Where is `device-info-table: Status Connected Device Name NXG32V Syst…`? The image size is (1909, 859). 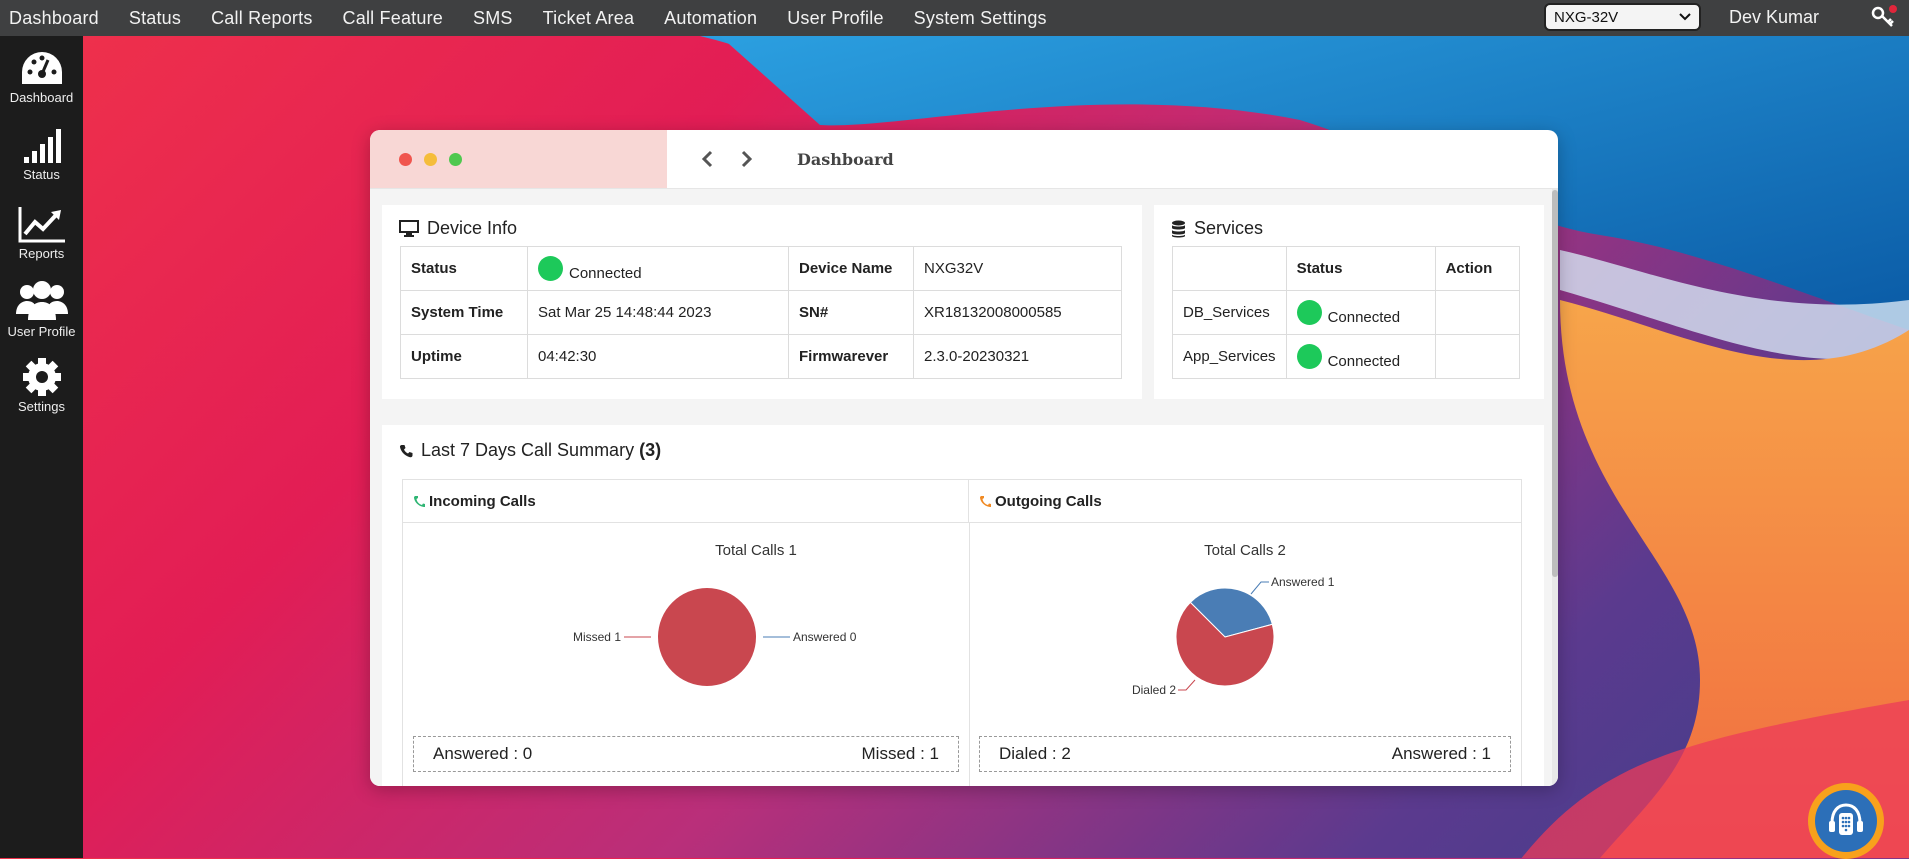 device-info-table: Status Connected Device Name NXG32V Syst… is located at coordinates (761, 312).